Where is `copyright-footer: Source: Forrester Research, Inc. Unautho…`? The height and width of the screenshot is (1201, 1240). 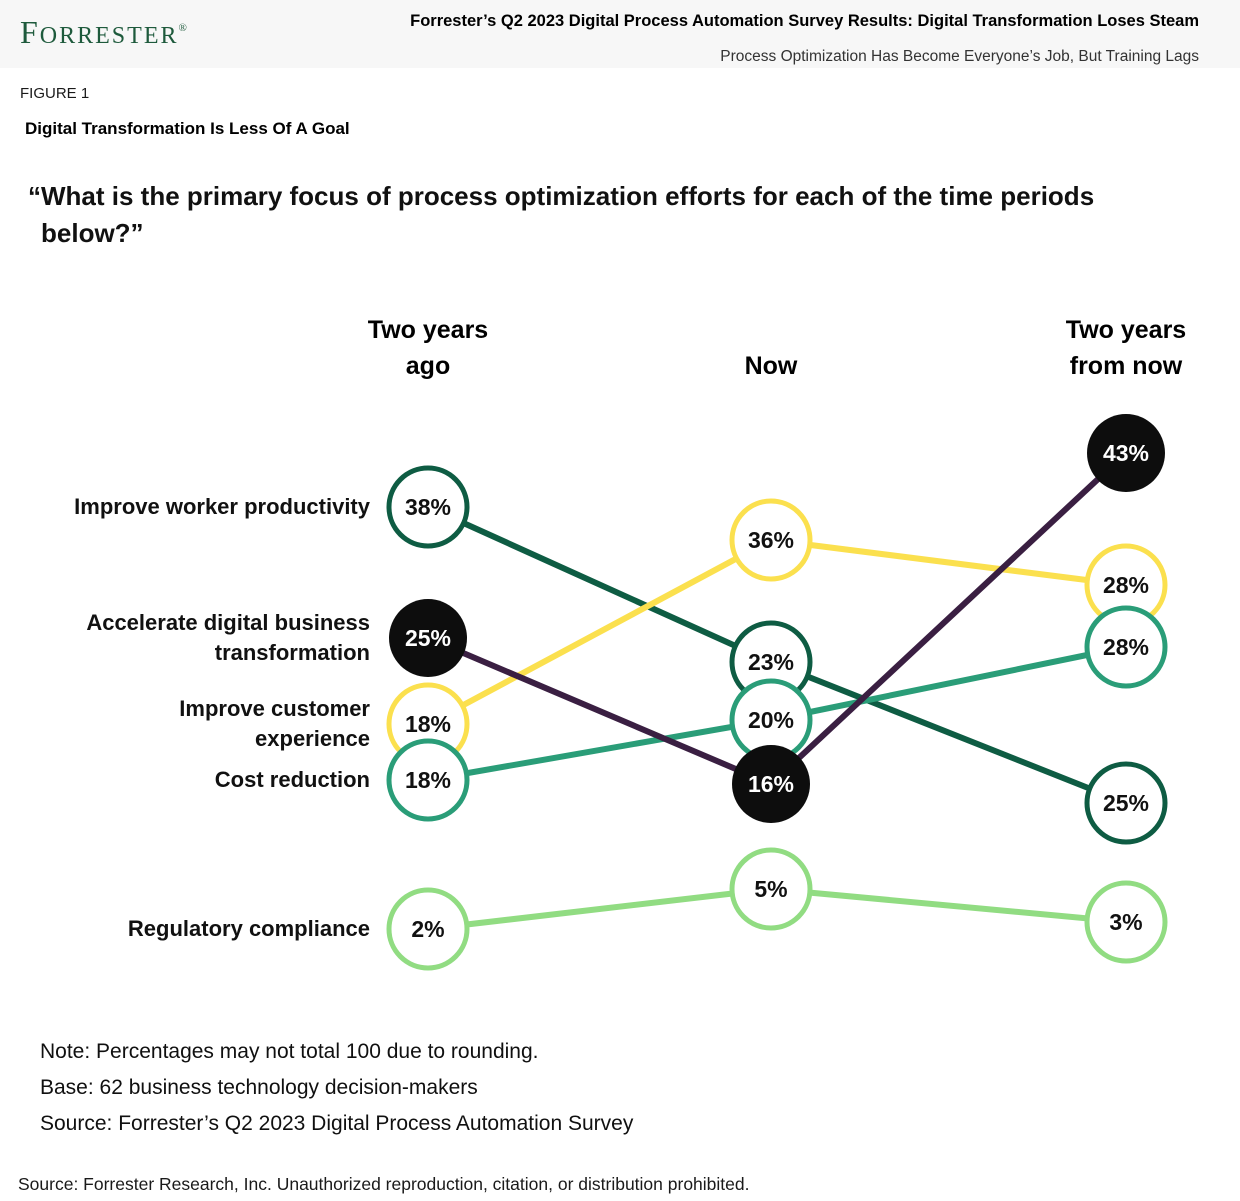
copyright-footer: Source: Forrester Research, Inc. Unautho… is located at coordinates (384, 1184).